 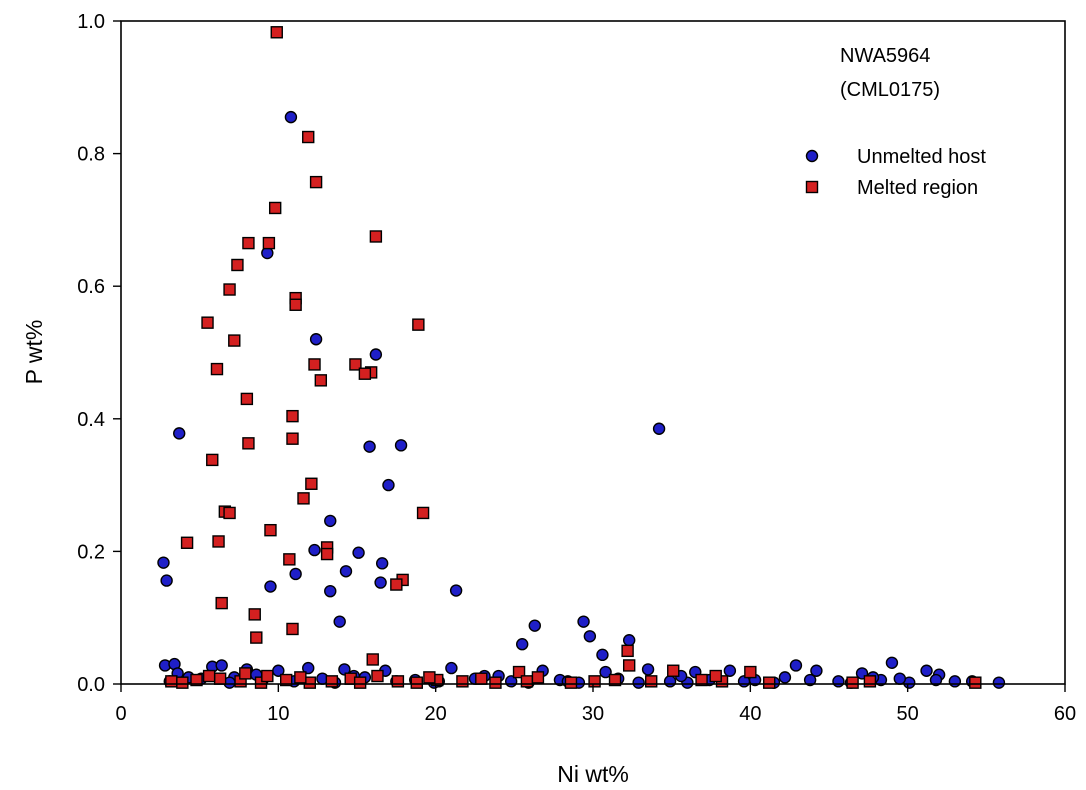 I want to click on y-axis-title: P wt%, so click(x=34, y=352).